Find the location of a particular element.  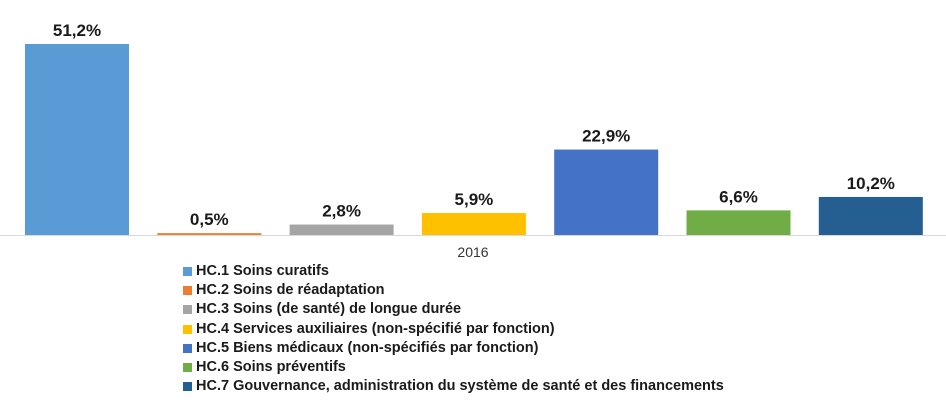

legend-label: HC.1 Soins curatifs is located at coordinates (262, 271).